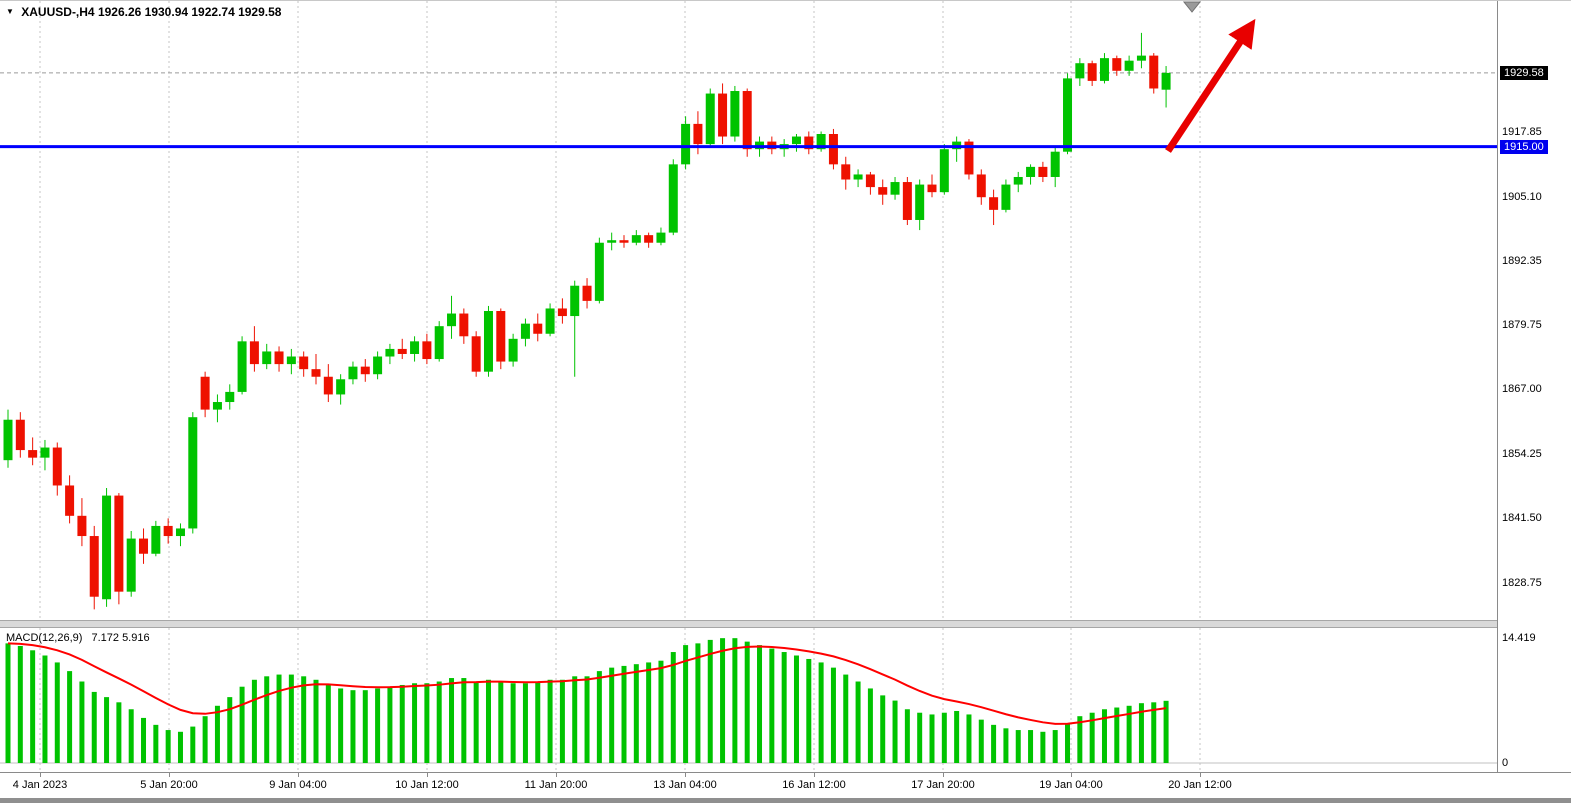 The height and width of the screenshot is (803, 1571). What do you see at coordinates (1522, 324) in the screenshot?
I see `price-axis-label: 1879.75` at bounding box center [1522, 324].